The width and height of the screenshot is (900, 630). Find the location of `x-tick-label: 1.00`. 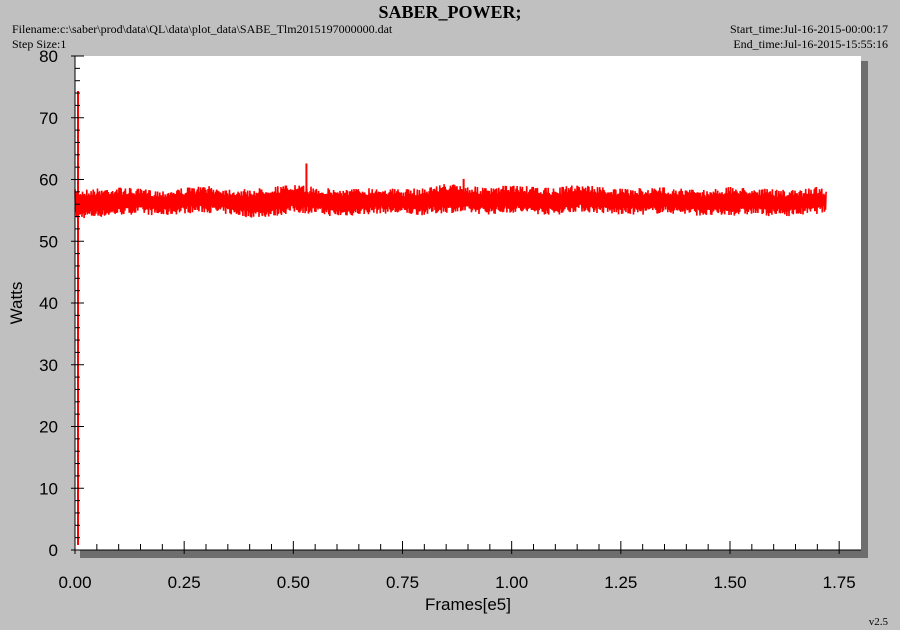

x-tick-label: 1.00 is located at coordinates (511, 582).